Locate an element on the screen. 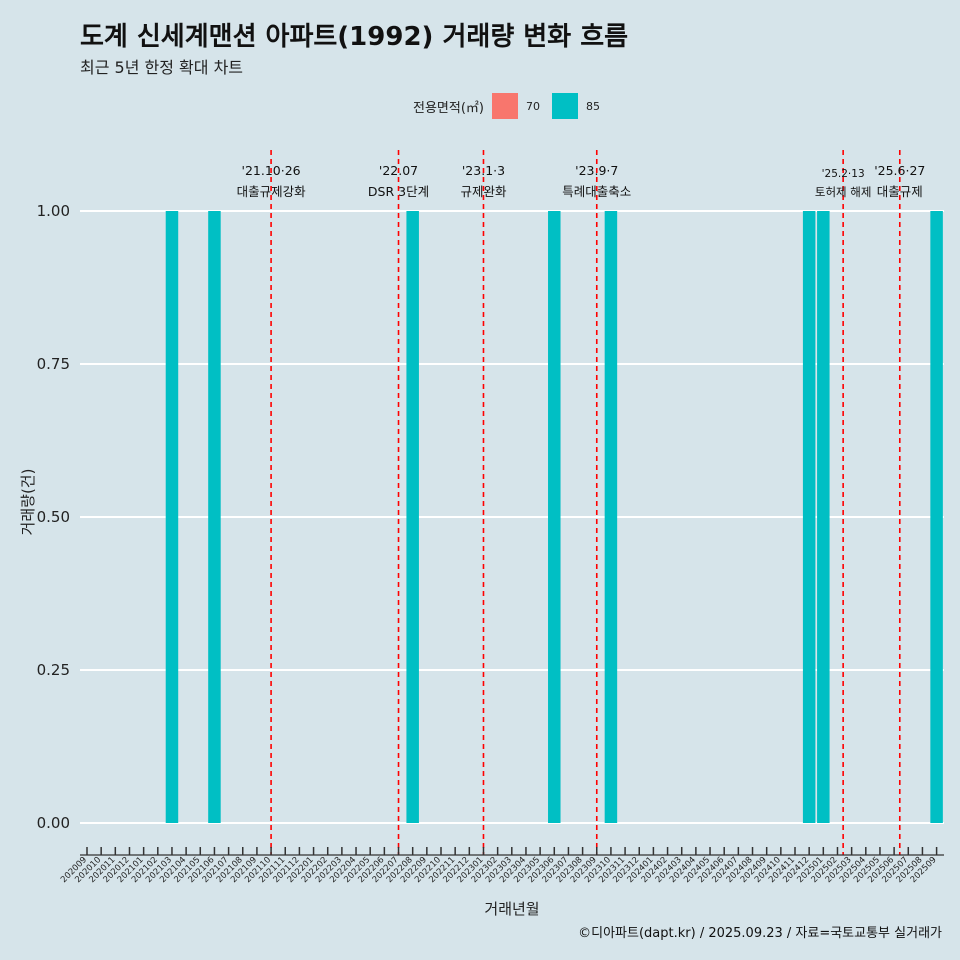  y-tick-label: 0.00 is located at coordinates (53, 823).